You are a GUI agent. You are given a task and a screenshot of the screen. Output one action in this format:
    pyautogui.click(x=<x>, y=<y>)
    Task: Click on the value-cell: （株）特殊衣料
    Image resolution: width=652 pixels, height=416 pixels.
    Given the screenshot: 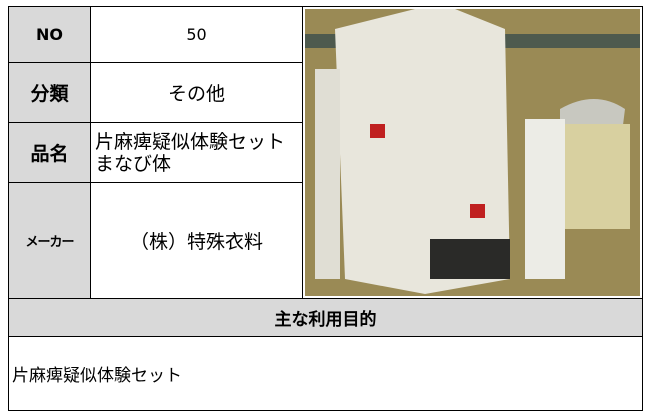 What is the action you would take?
    pyautogui.click(x=196, y=240)
    